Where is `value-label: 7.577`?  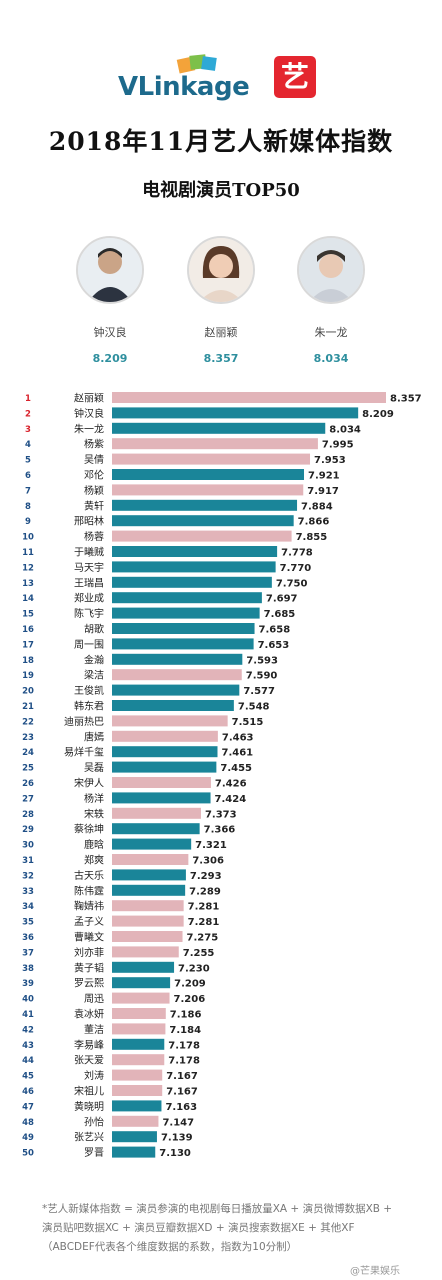 value-label: 7.577 is located at coordinates (259, 691).